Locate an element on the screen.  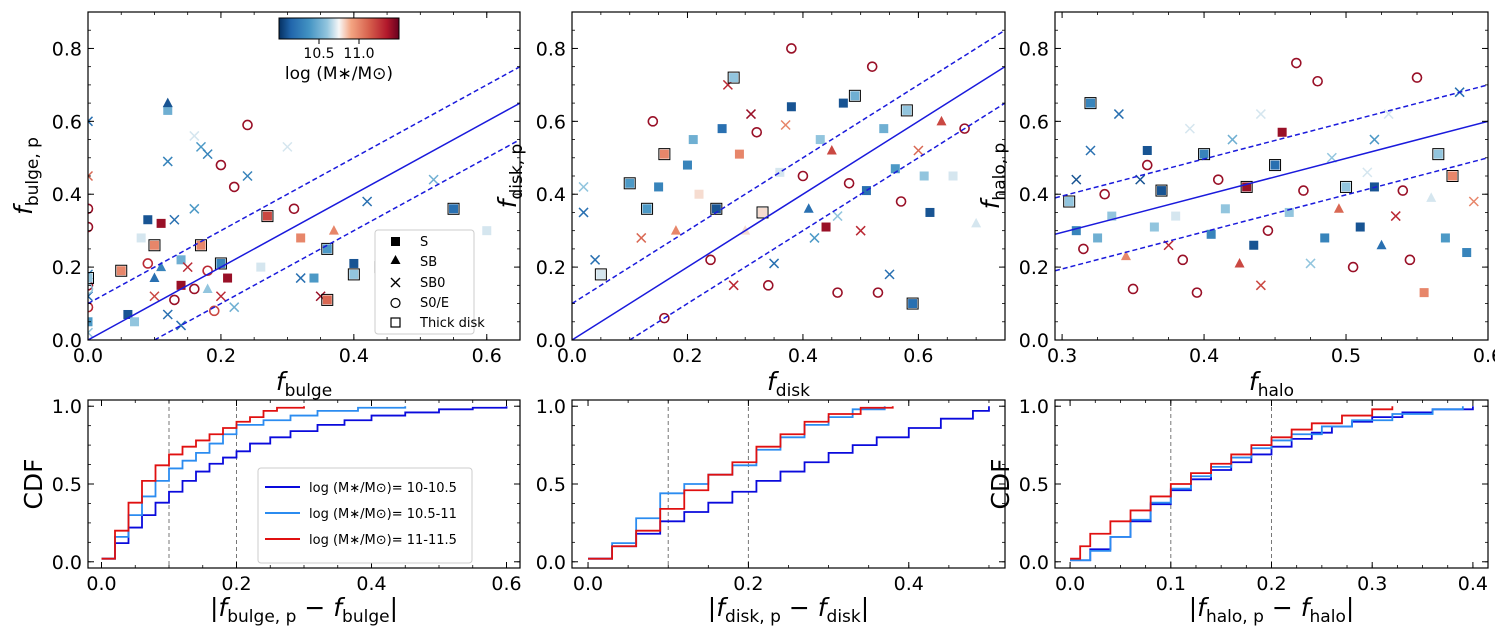
x-axis-label: fdisk is located at coordinates (788, 384).